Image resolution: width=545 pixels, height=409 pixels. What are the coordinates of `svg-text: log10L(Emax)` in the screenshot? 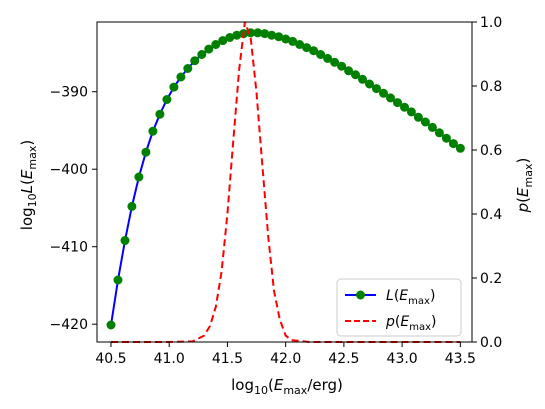 It's located at (28, 185).